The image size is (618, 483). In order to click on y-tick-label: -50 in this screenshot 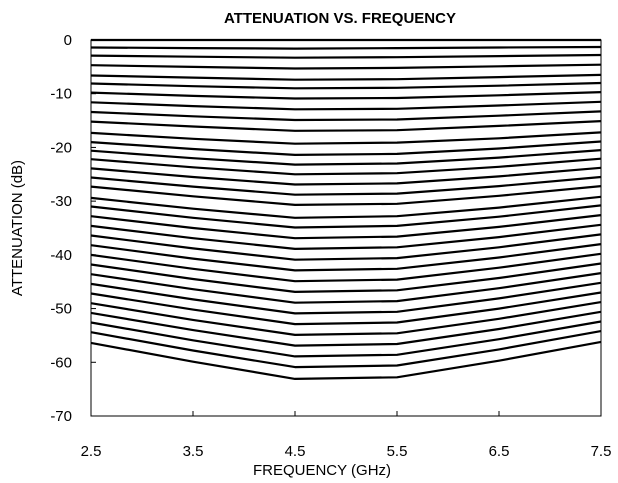, I will do `click(61, 309)`.